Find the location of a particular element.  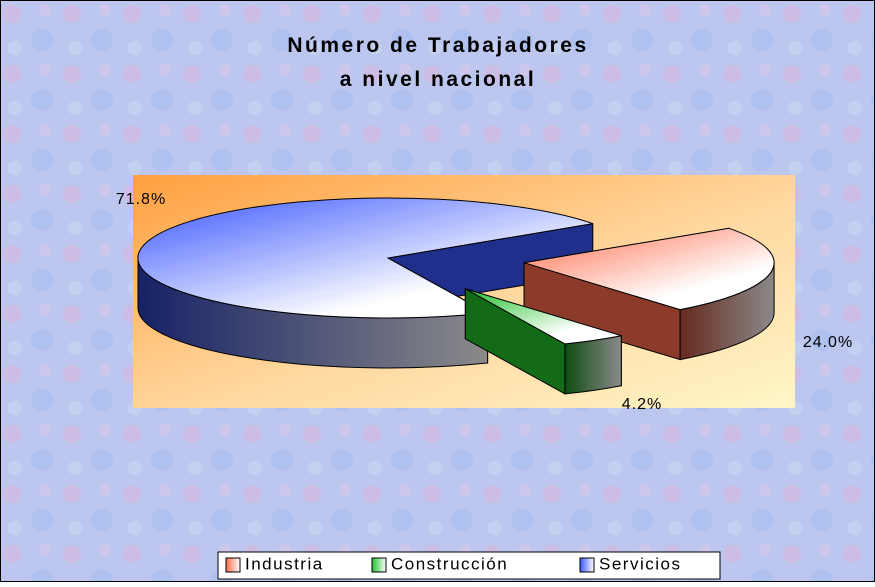

chart-title: a nivel nacional is located at coordinates (438, 79).